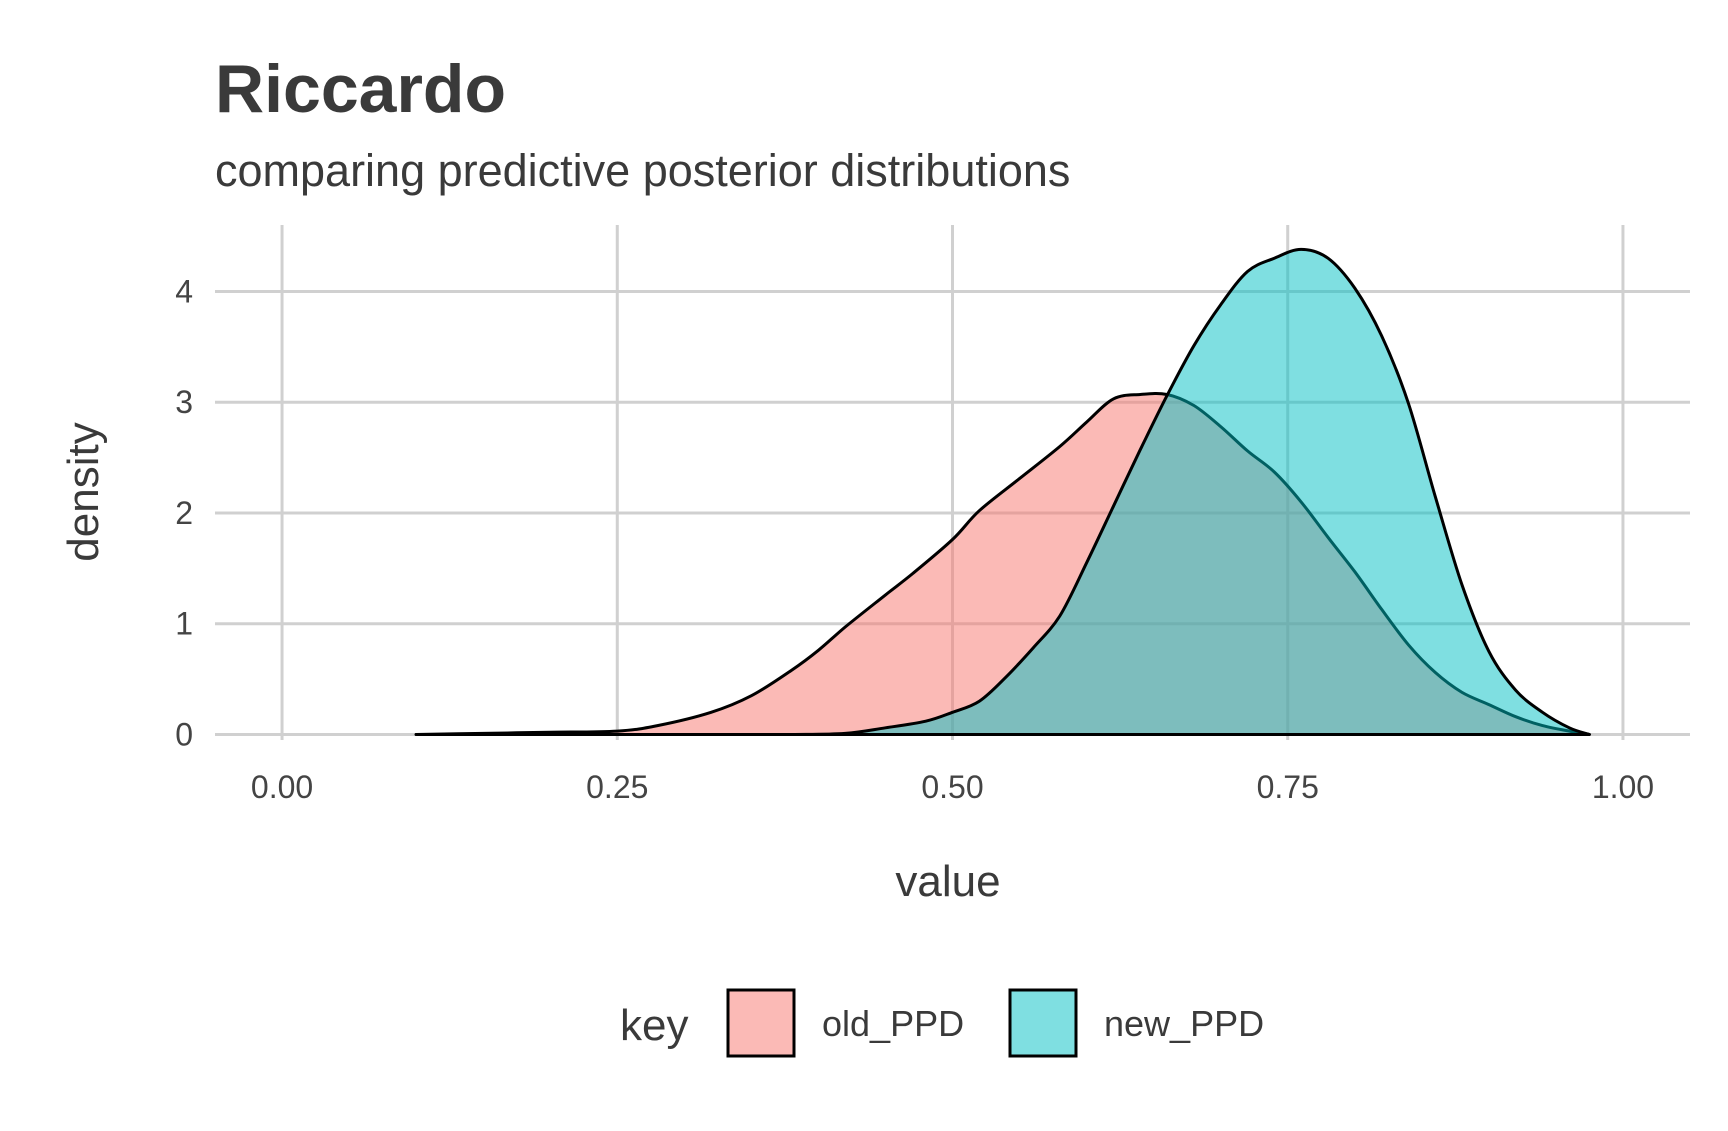 The height and width of the screenshot is (1131, 1728). I want to click on legend-label-old_PPD: old_PPD, so click(893, 1023).